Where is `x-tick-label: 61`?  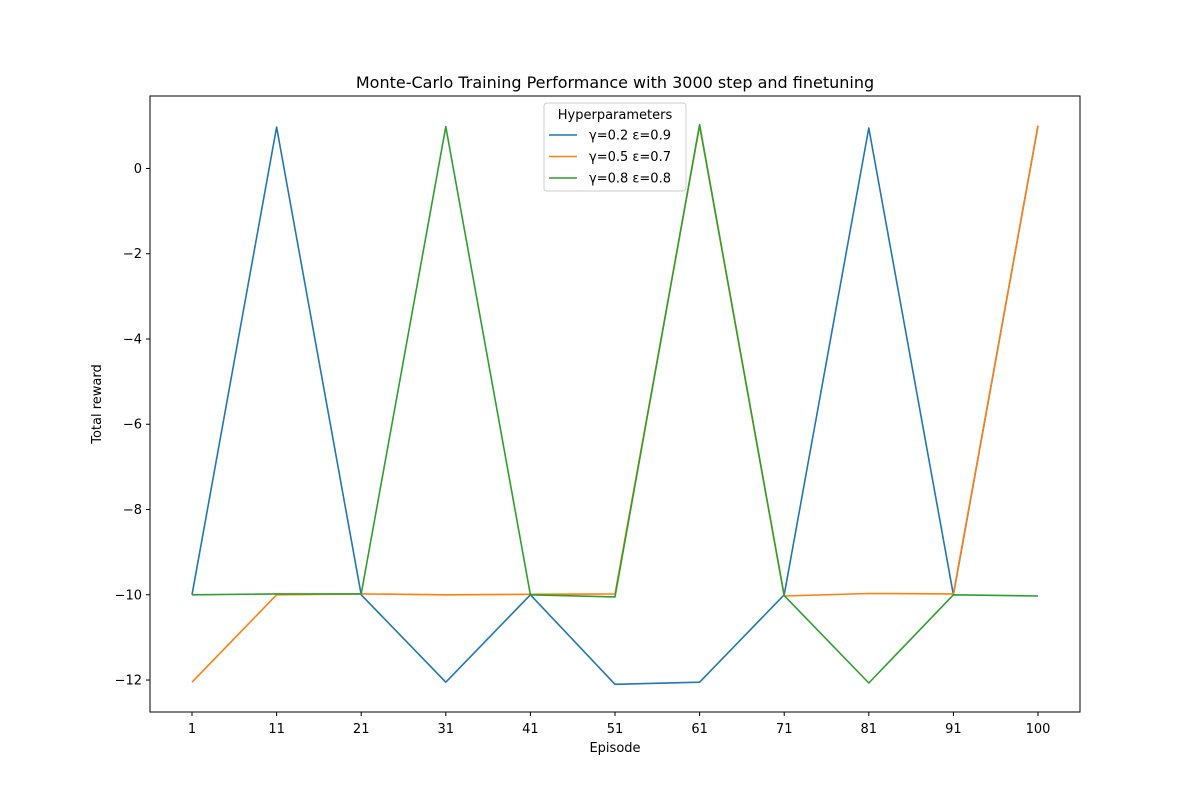
x-tick-label: 61 is located at coordinates (699, 729).